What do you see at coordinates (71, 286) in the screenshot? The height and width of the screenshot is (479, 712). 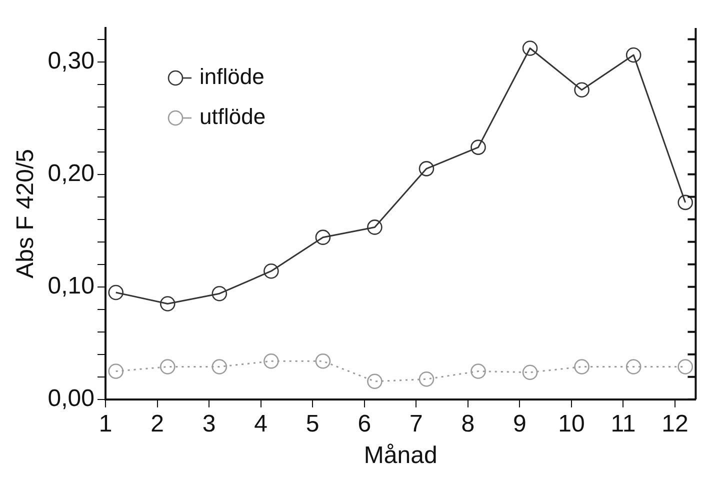 I see `y-tick-label: 0,10` at bounding box center [71, 286].